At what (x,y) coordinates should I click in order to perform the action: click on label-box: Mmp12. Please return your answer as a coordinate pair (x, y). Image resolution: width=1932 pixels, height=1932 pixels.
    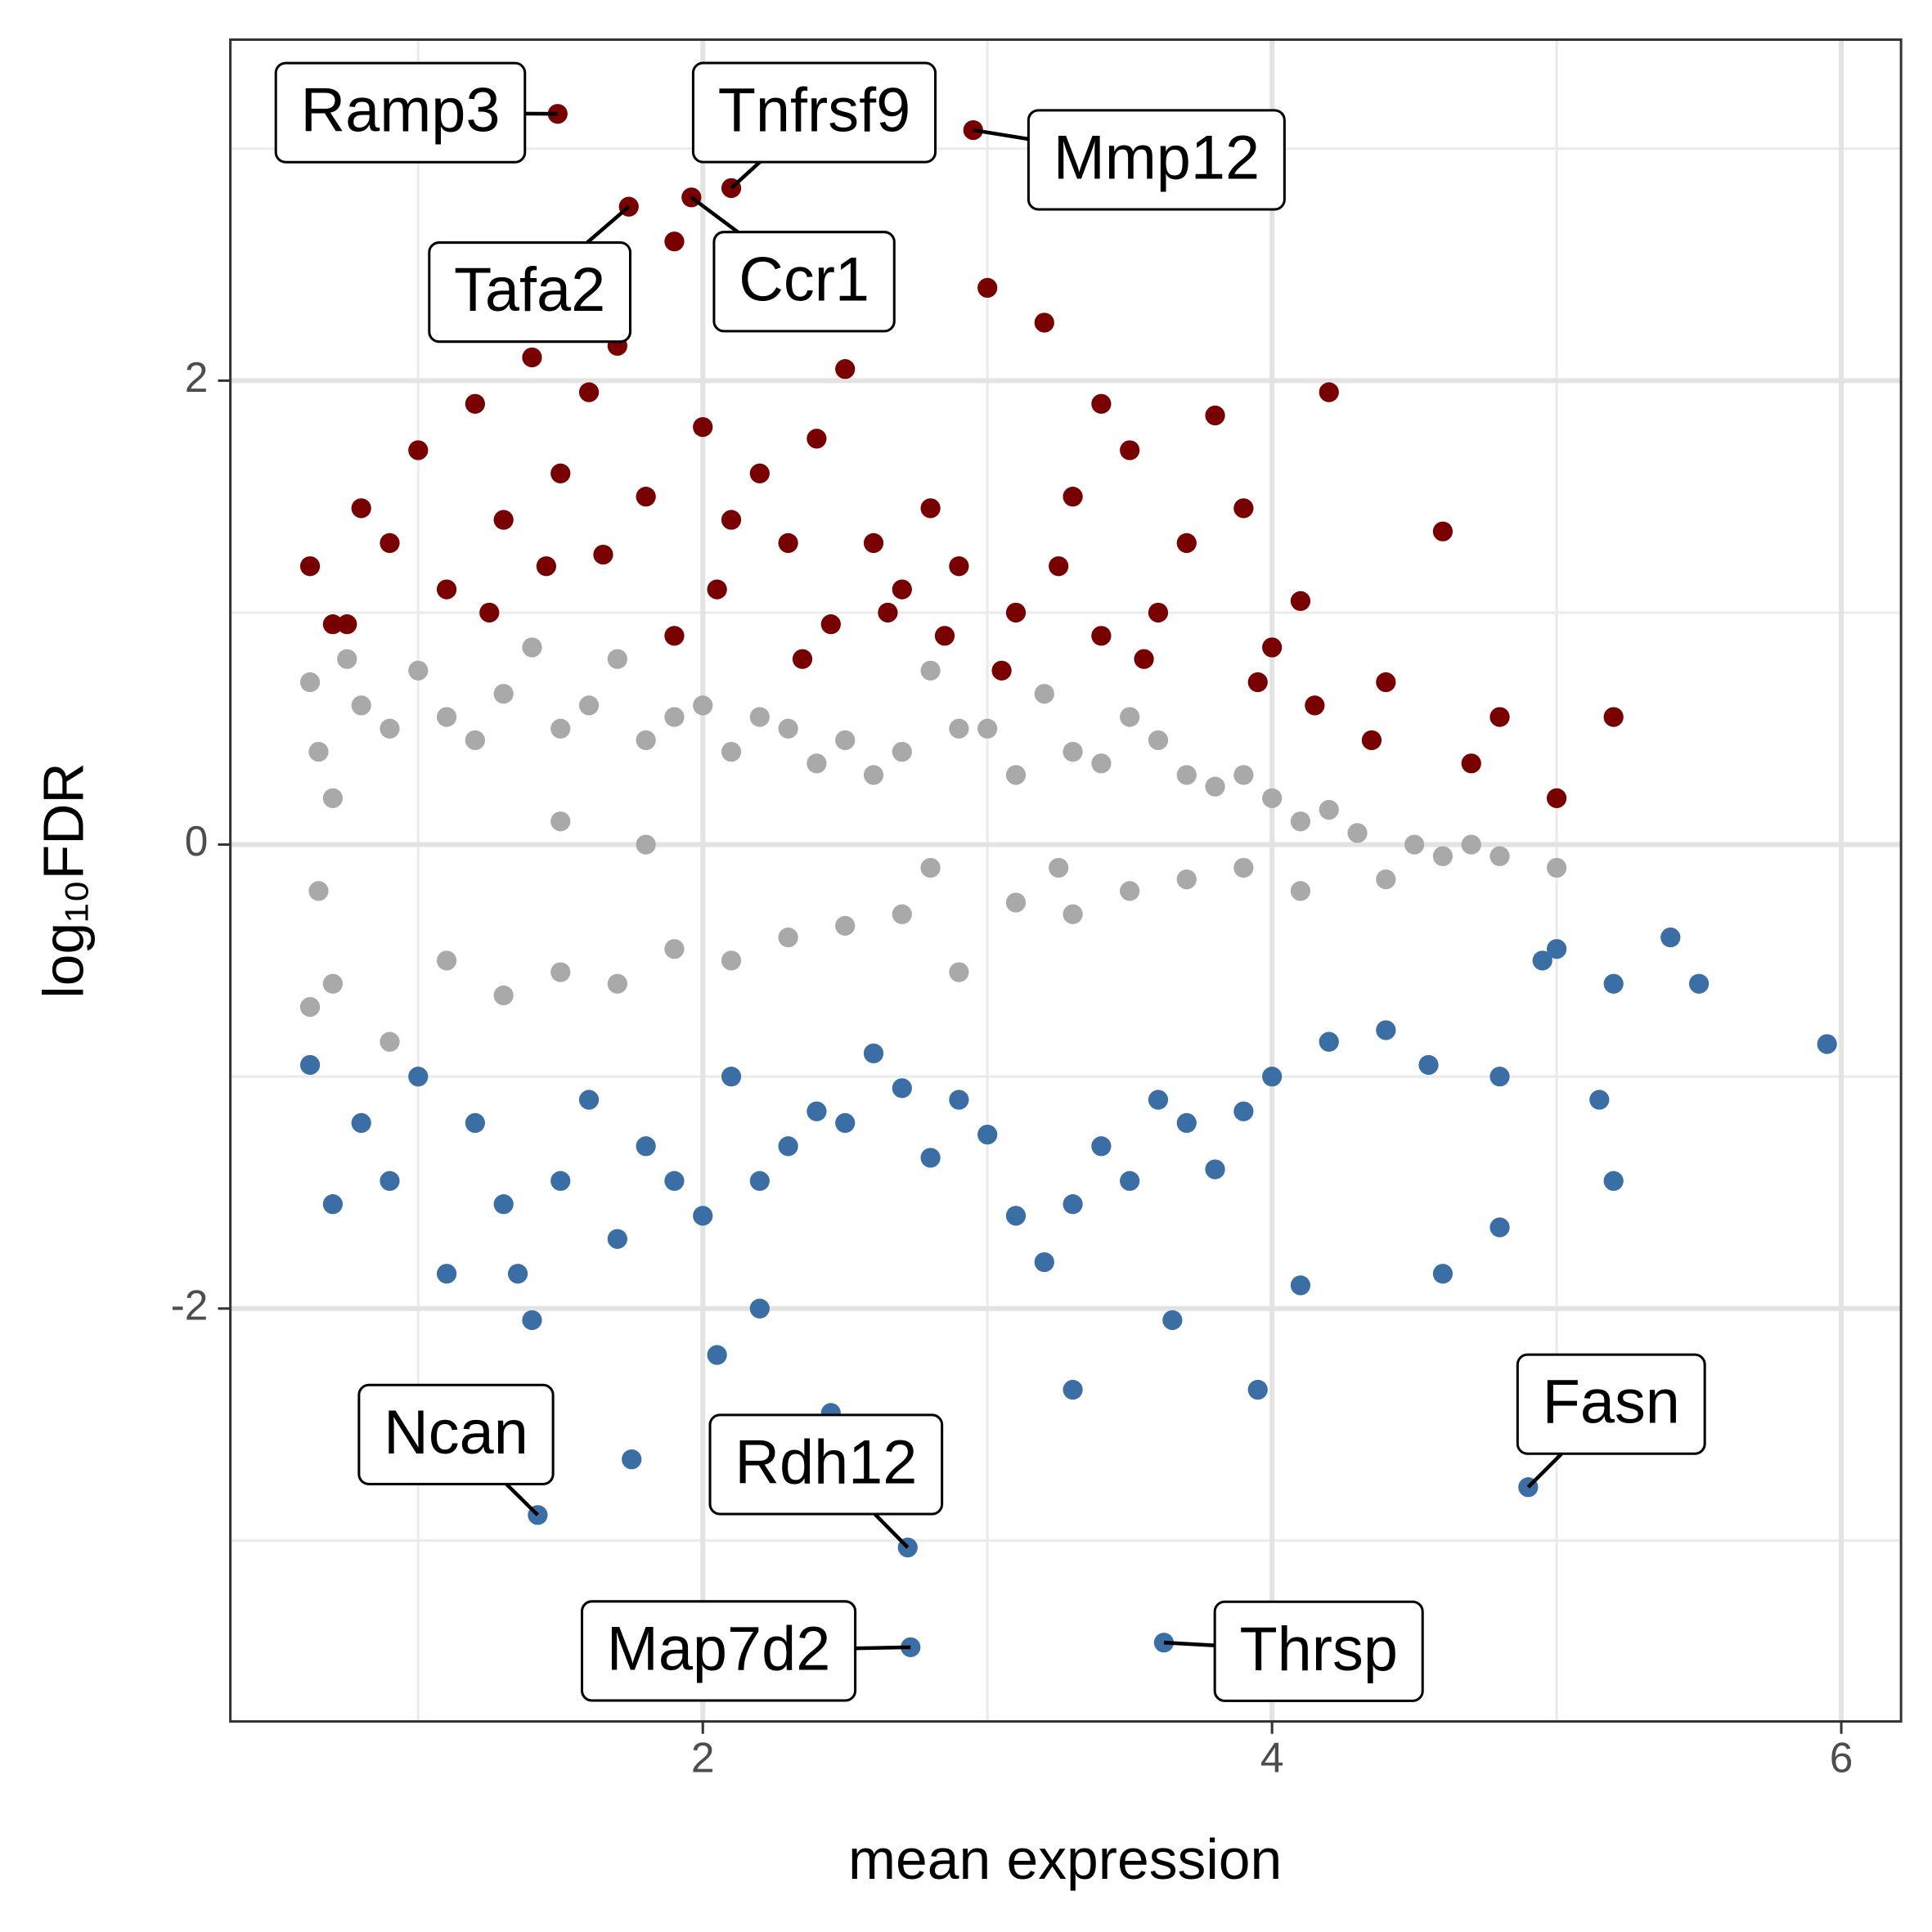
    Looking at the image, I should click on (1157, 160).